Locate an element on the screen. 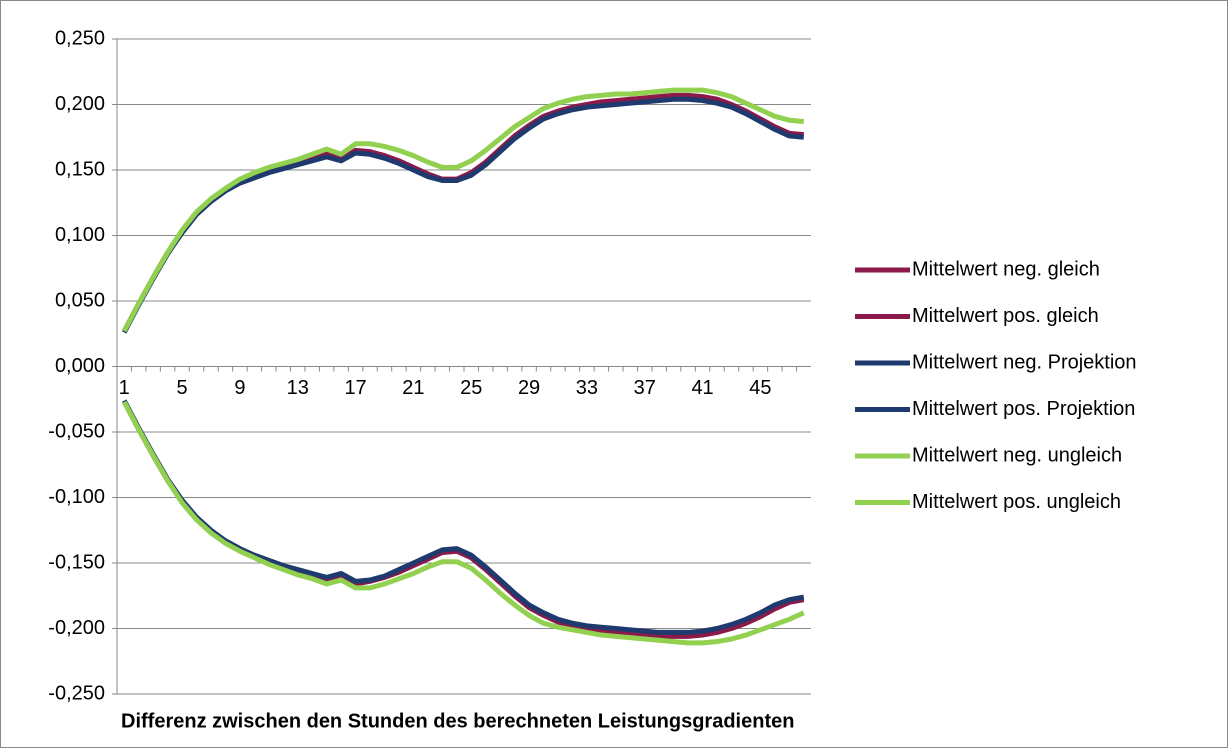  legend-label: Mittelwert pos. ungleich is located at coordinates (1016, 502).